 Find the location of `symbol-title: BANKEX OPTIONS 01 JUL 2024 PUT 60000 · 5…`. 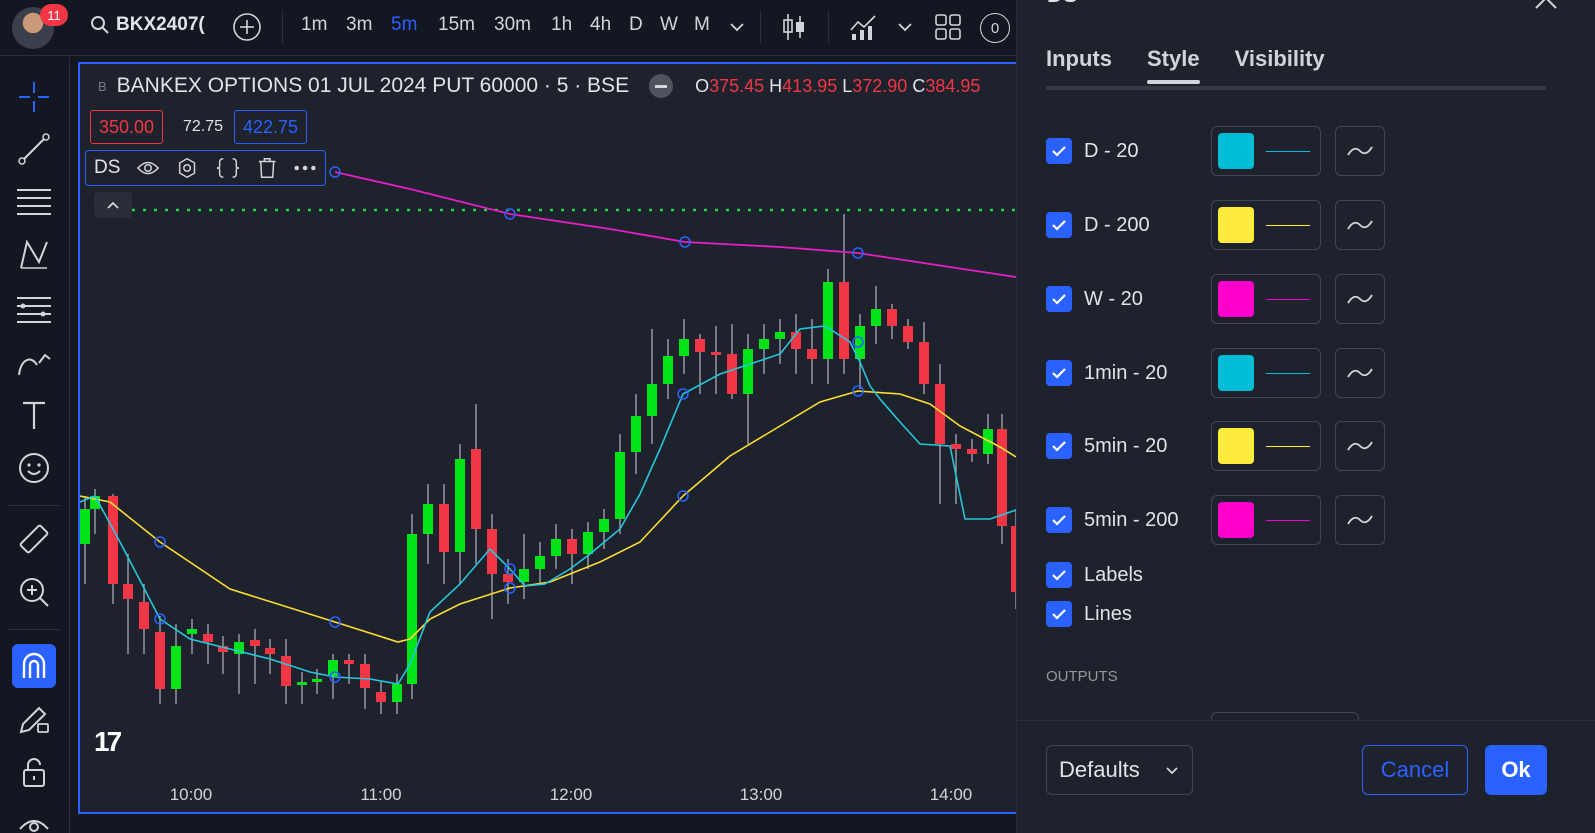

symbol-title: BANKEX OPTIONS 01 JUL 2024 PUT 60000 · 5… is located at coordinates (373, 85).